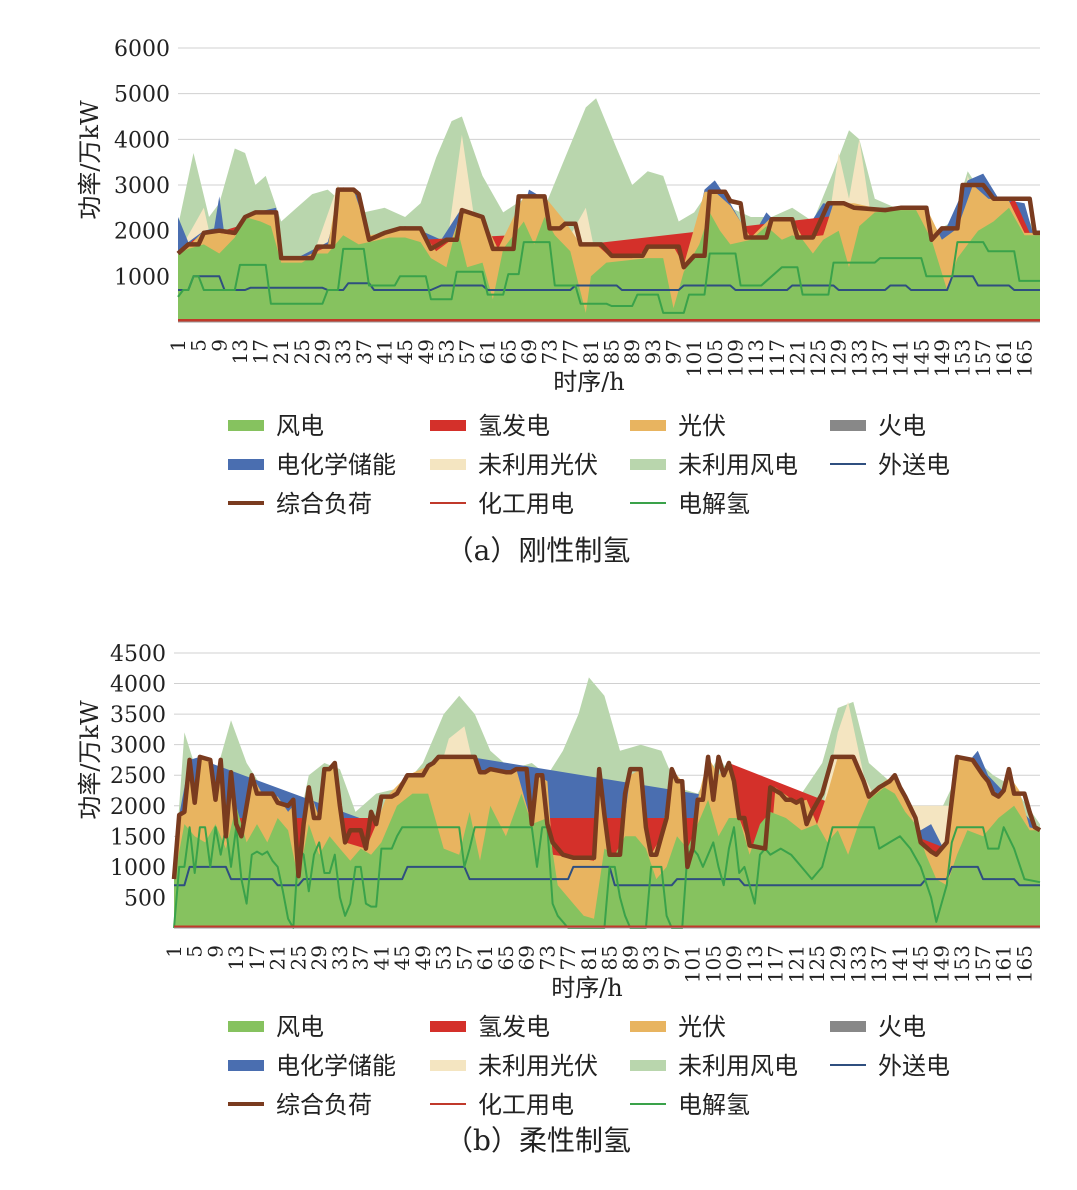 This screenshot has width=1077, height=1190. I want to click on x-tick-label: 41, so click(384, 351).